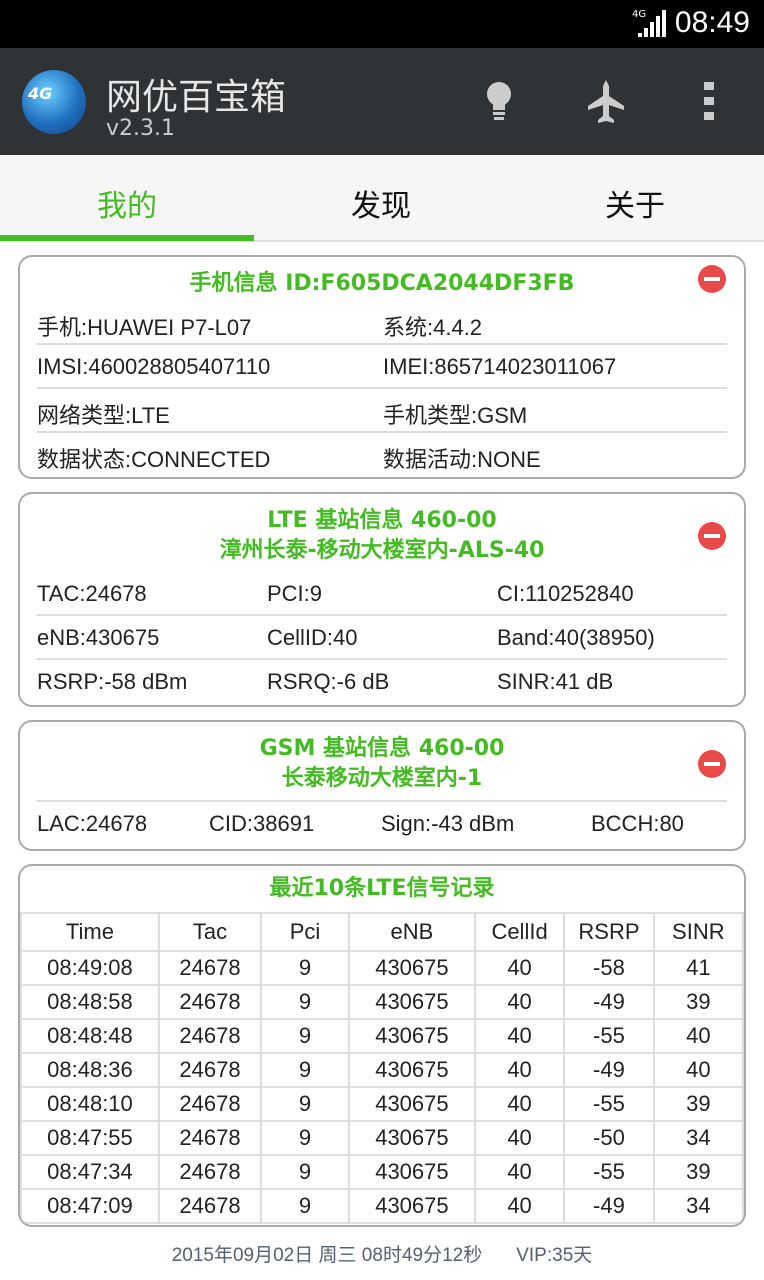  What do you see at coordinates (609, 1138) in the screenshot?
I see `table-cell: -50` at bounding box center [609, 1138].